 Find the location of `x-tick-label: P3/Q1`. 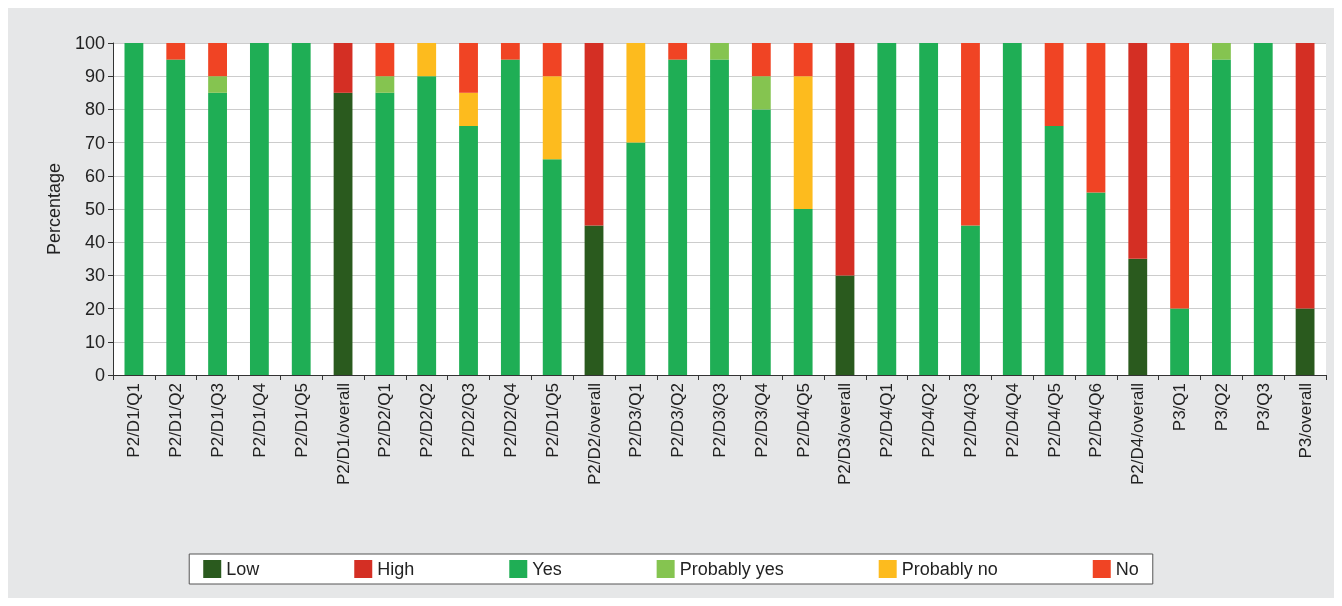

x-tick-label: P3/Q1 is located at coordinates (1180, 407).